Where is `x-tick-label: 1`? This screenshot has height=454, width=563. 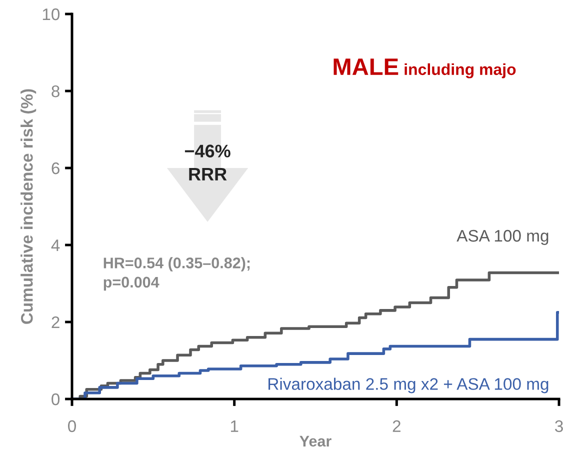 x-tick-label: 1 is located at coordinates (234, 426).